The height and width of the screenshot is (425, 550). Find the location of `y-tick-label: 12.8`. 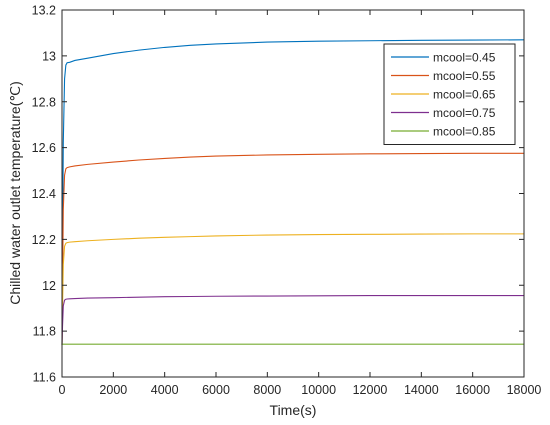

y-tick-label: 12.8 is located at coordinates (44, 102).